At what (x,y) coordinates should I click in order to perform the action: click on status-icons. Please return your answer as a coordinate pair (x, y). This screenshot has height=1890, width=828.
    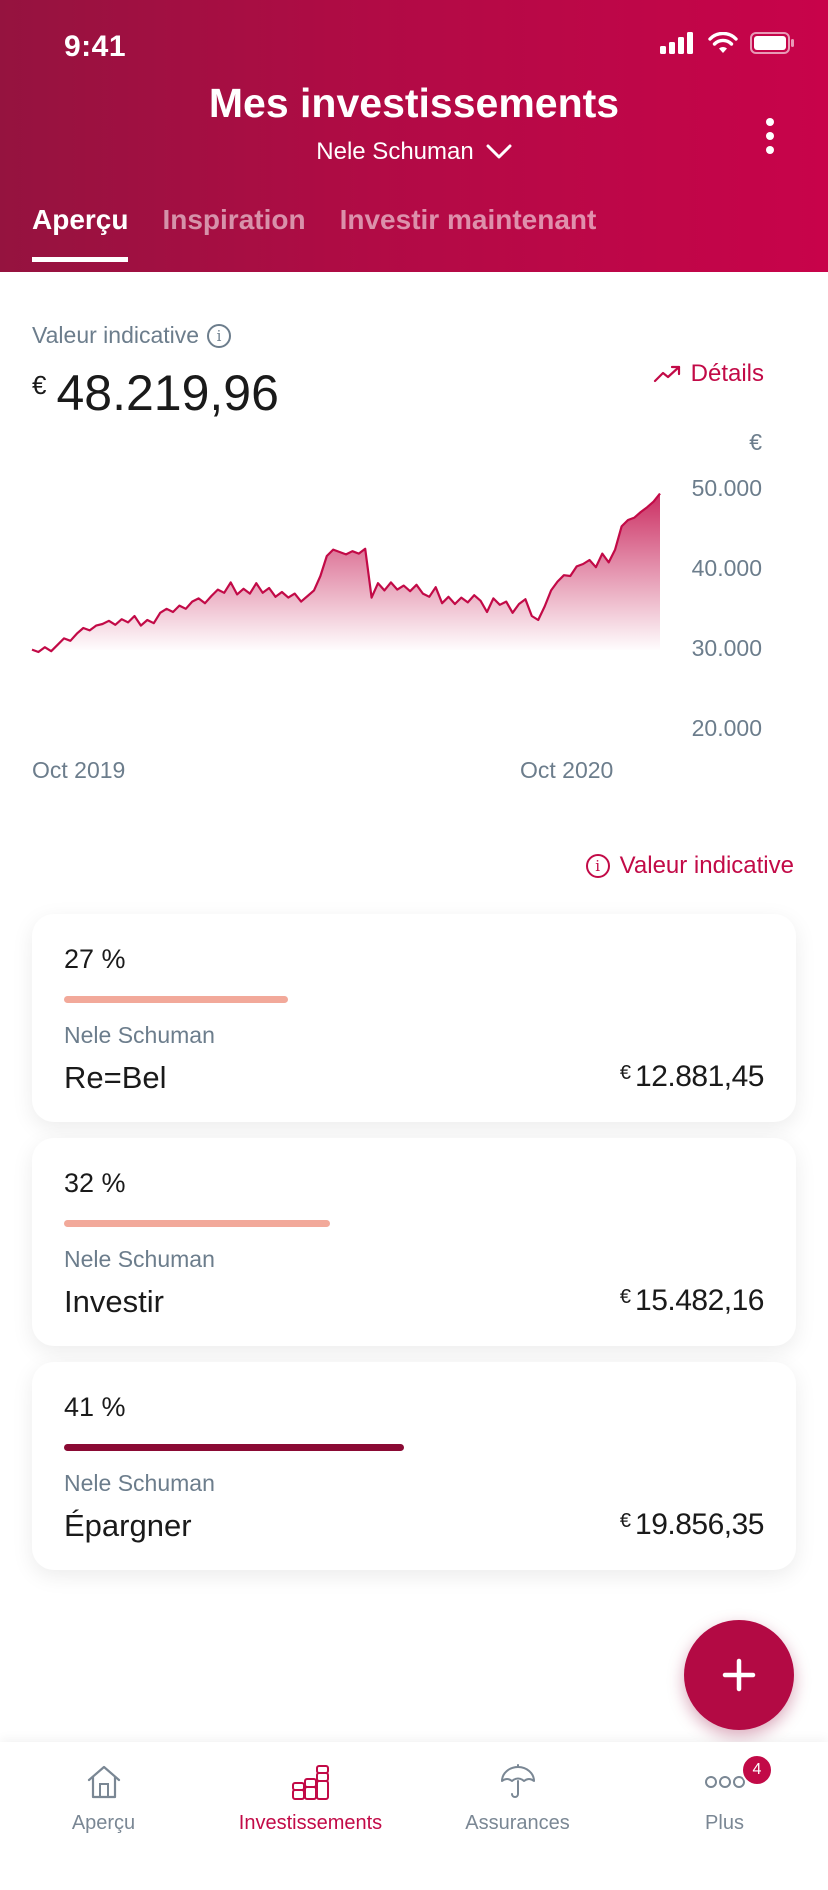
    Looking at the image, I should click on (728, 43).